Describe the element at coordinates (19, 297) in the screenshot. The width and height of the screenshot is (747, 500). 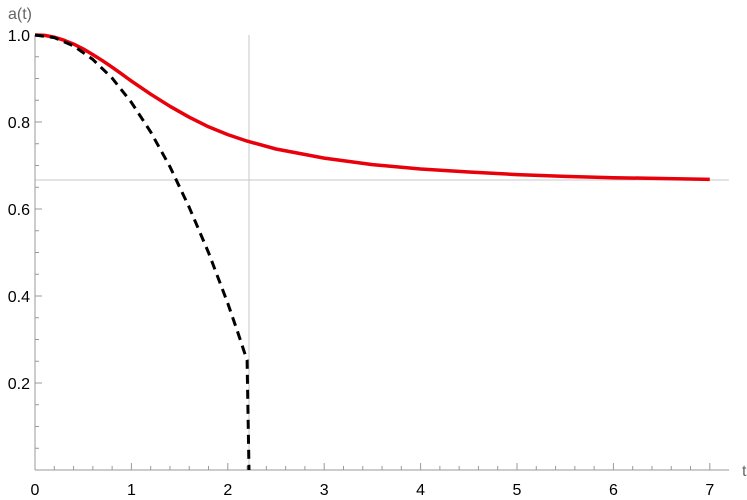
I see `y-tick-label: 0.4` at that location.